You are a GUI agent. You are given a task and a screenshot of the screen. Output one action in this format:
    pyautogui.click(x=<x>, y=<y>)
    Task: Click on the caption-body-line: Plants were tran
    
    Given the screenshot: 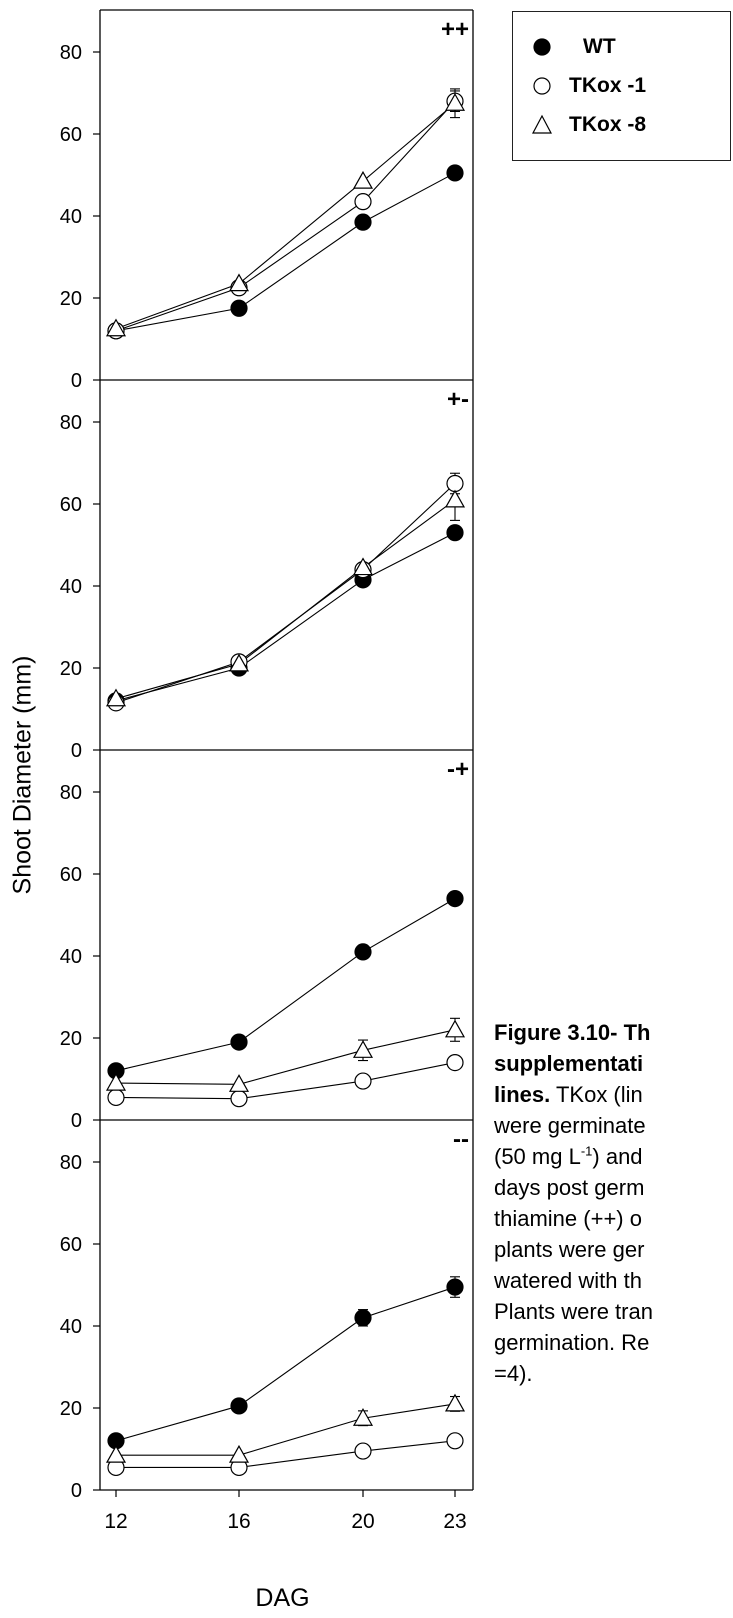 What is the action you would take?
    pyautogui.click(x=573, y=1311)
    